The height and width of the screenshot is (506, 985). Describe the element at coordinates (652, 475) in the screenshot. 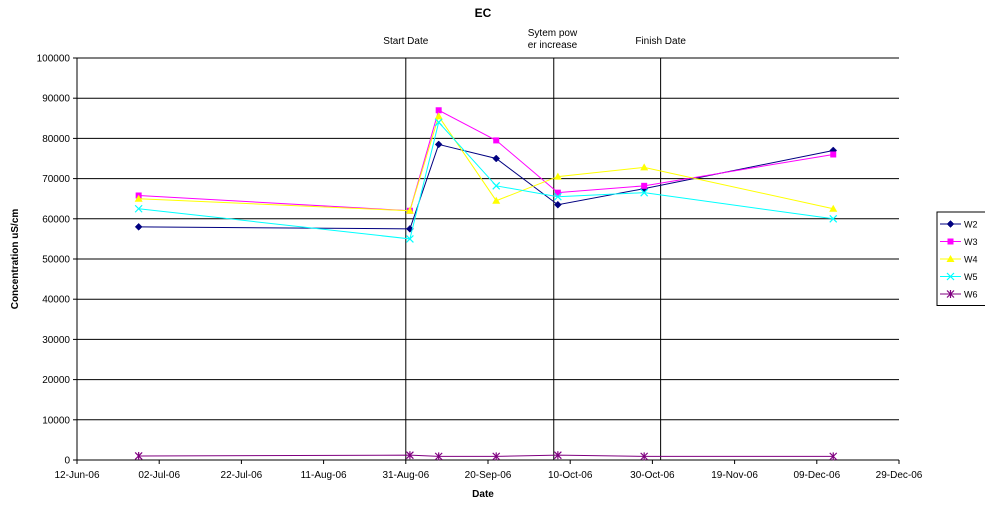

I see `x-tick-label: 30-Oct-06` at that location.